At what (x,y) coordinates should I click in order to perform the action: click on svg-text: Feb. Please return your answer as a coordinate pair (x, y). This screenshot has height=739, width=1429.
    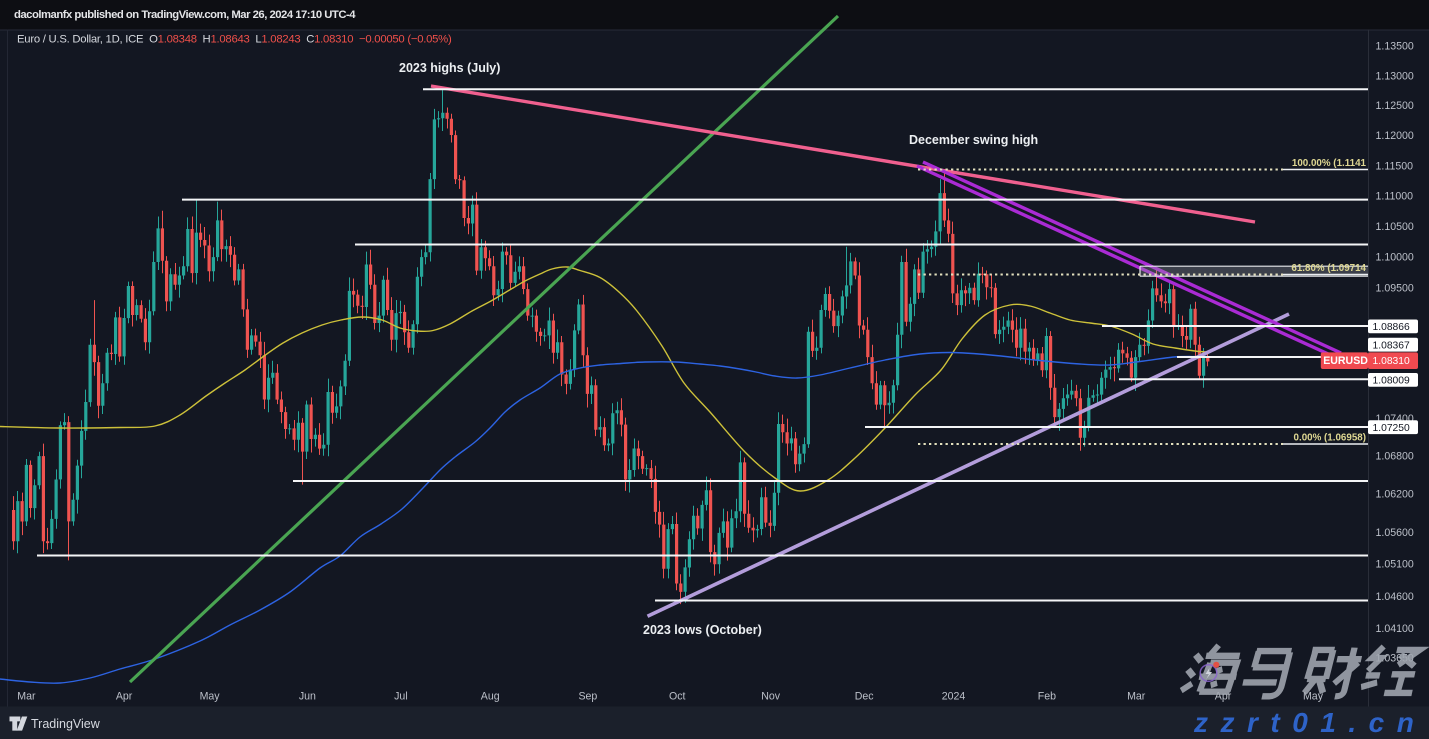
    Looking at the image, I should click on (1047, 697).